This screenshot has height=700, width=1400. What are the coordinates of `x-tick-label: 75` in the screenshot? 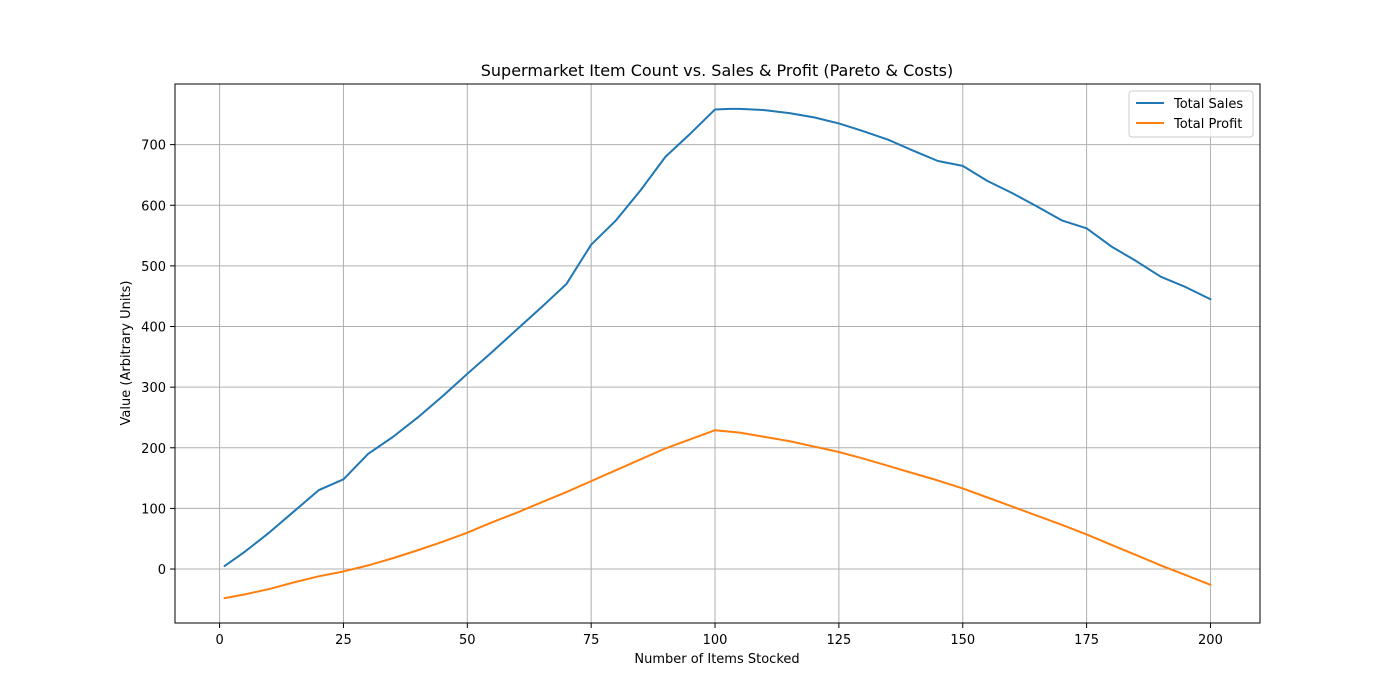 It's located at (591, 640).